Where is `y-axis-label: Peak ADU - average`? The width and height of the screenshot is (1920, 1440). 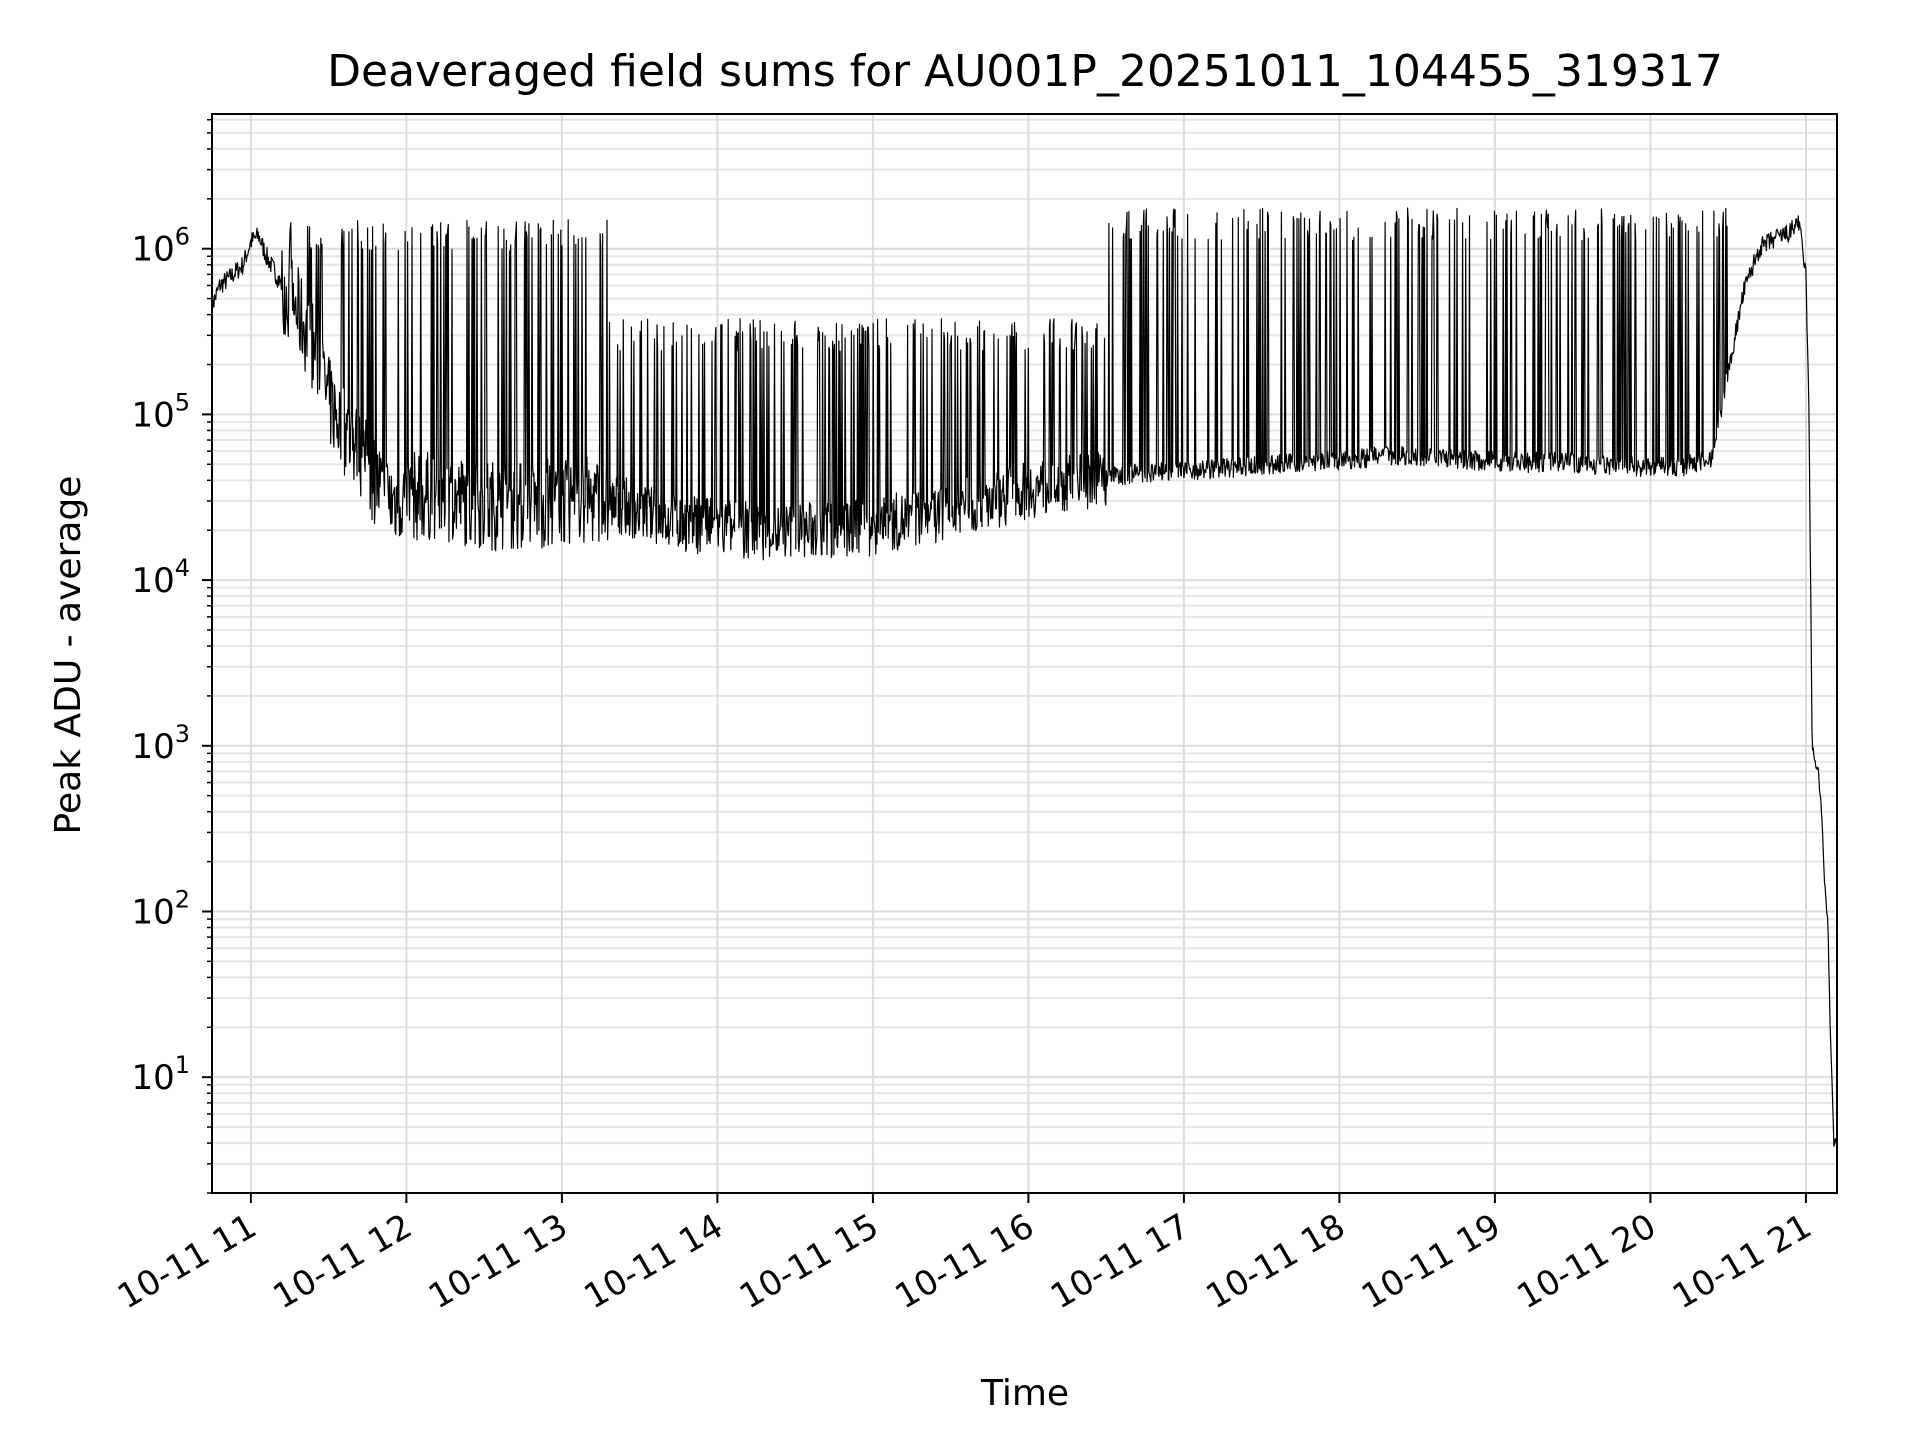 y-axis-label: Peak ADU - average is located at coordinates (68, 655).